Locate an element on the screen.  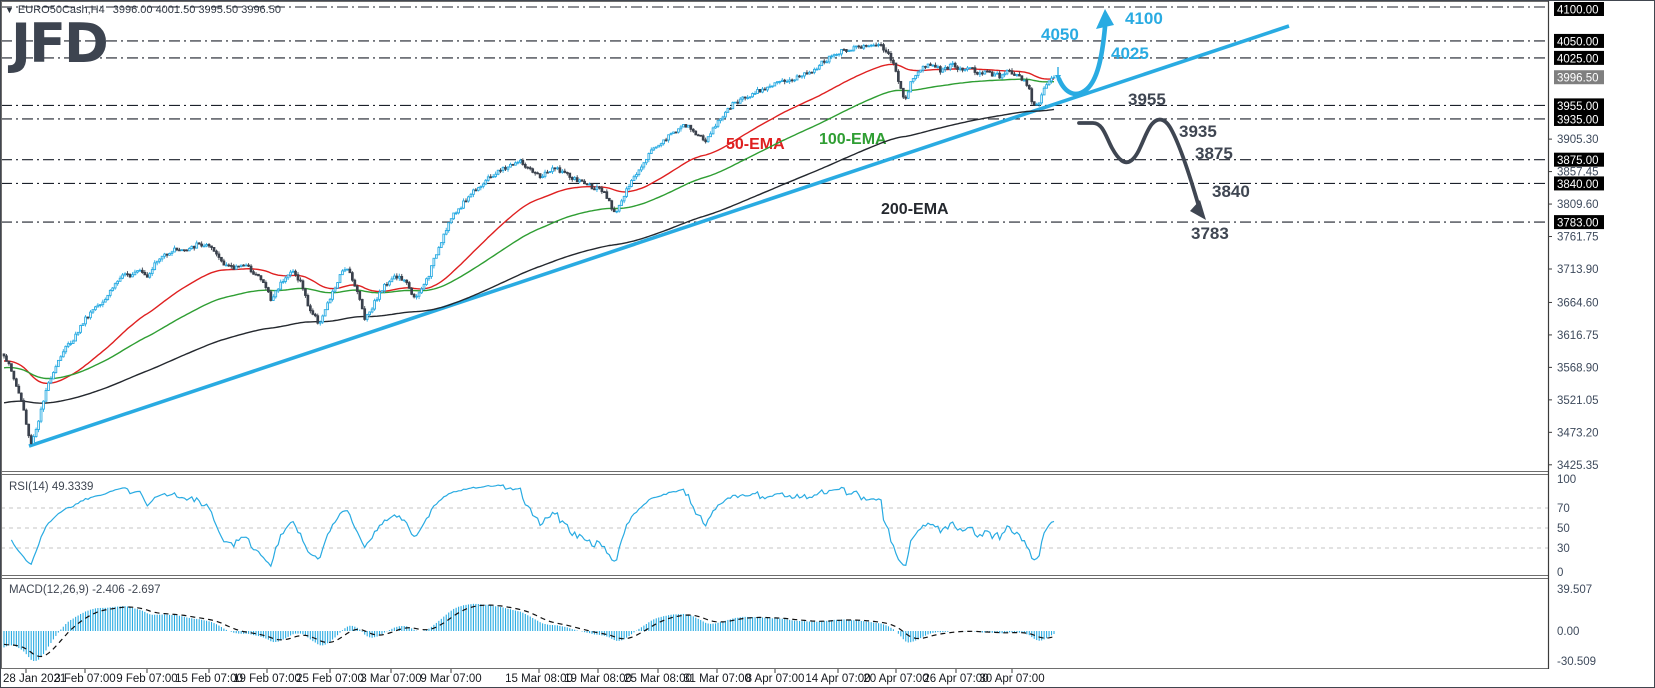
ema-100-label: 100-EMA is located at coordinates (853, 139).